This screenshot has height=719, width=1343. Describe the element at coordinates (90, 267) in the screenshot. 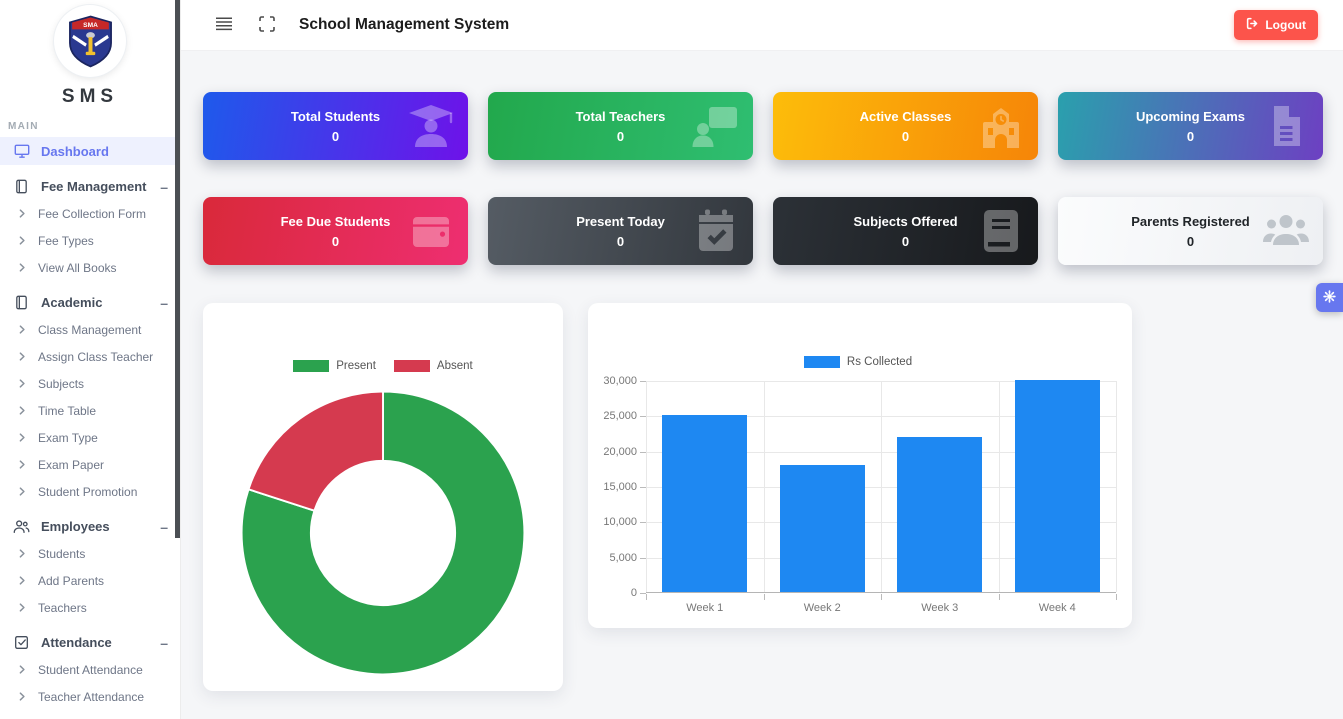

I see `sidebar-subitem-view-all-books: View All Books` at that location.